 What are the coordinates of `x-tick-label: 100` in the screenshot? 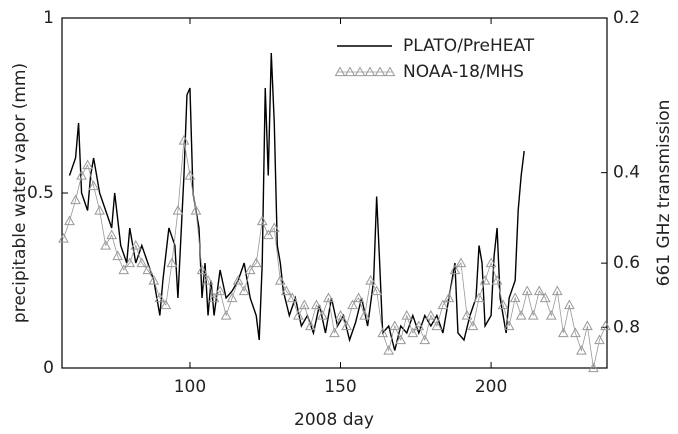 It's located at (190, 387).